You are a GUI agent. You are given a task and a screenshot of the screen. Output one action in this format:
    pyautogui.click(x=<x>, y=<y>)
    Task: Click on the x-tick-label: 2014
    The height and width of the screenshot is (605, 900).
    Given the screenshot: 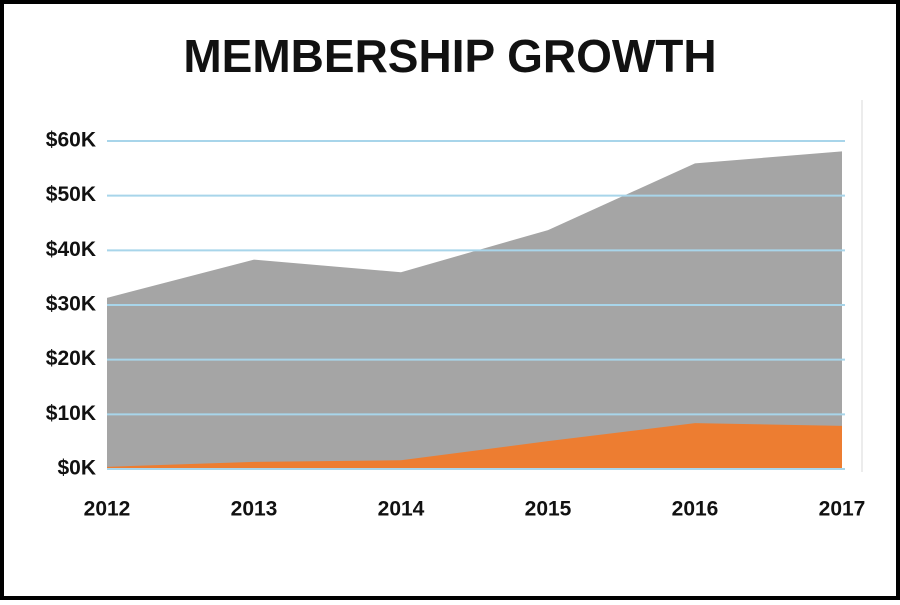 What is the action you would take?
    pyautogui.click(x=401, y=509)
    